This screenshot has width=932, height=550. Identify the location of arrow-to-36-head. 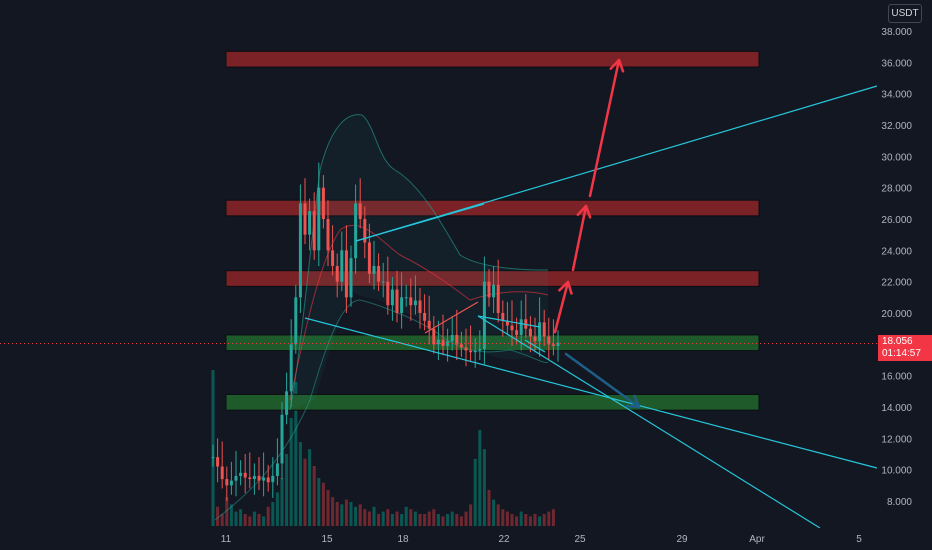
(617, 65).